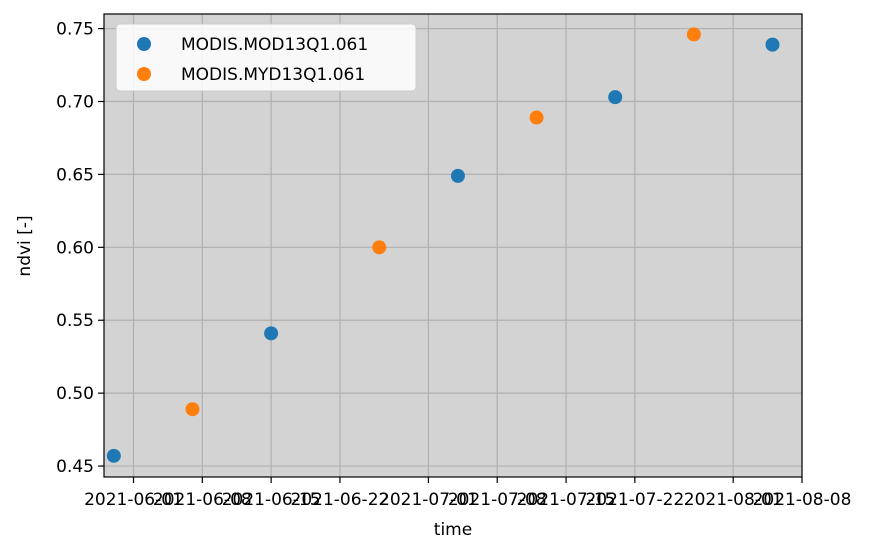 The image size is (875, 554). I want to click on legend-label-myd13q1: MODIS.MYD13Q1.061, so click(273, 75).